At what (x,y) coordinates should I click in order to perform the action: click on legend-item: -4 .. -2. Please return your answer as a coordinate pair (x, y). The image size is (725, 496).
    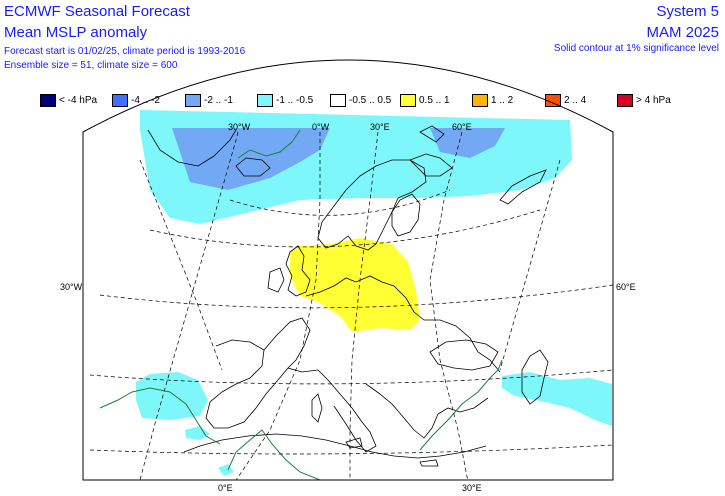
    Looking at the image, I should click on (136, 100).